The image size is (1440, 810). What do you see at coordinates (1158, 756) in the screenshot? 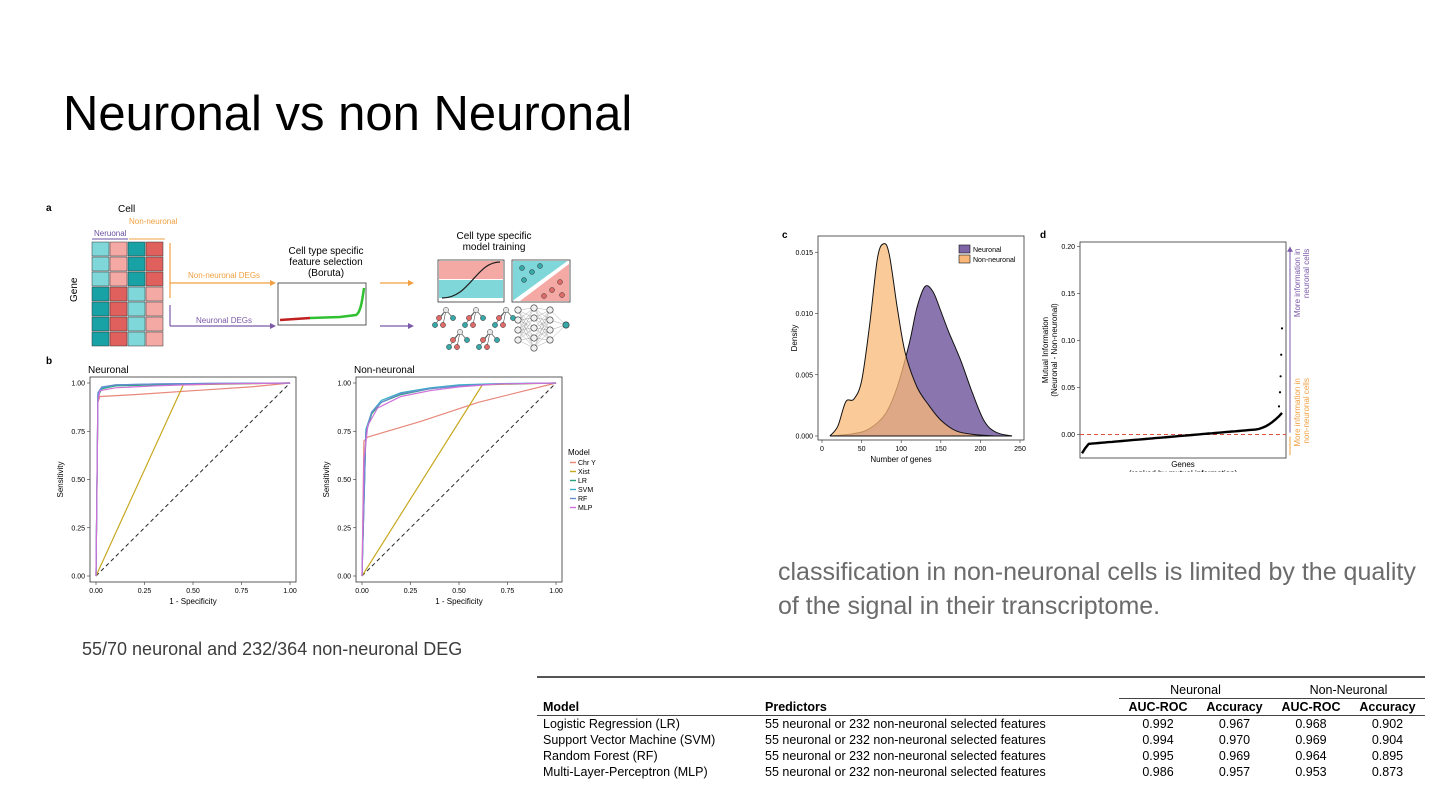
I see `value-cell: 0.995` at bounding box center [1158, 756].